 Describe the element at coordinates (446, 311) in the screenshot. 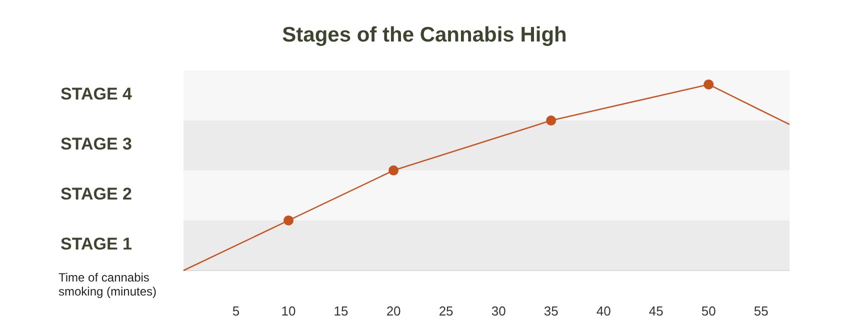

I see `x-tick-label: 25` at that location.